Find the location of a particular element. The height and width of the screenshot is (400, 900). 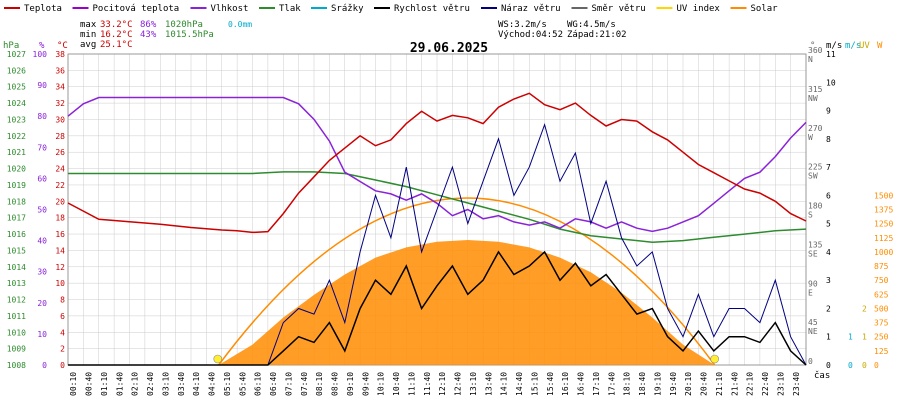

wind-tick: 9 is located at coordinates (828, 111).